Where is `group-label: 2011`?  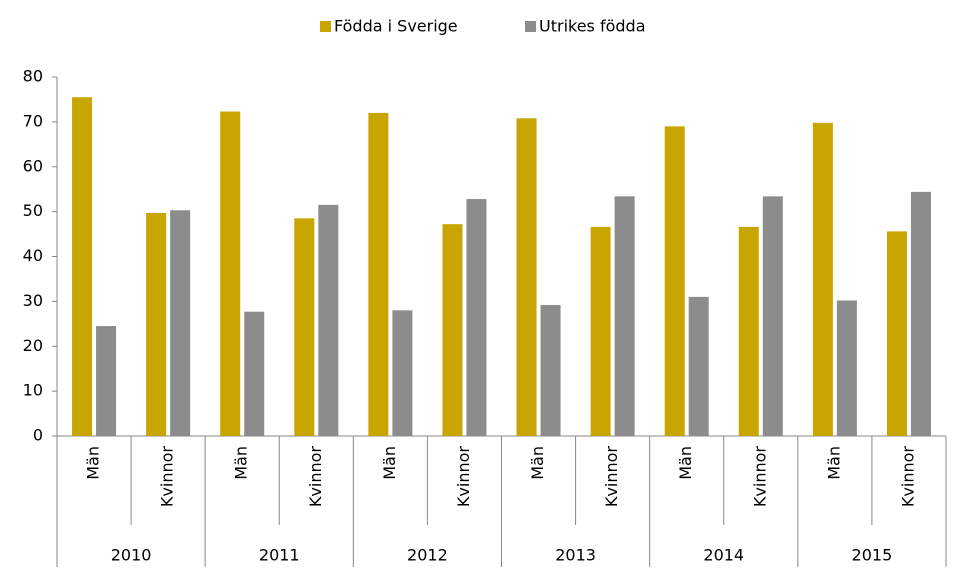
group-label: 2011 is located at coordinates (279, 555).